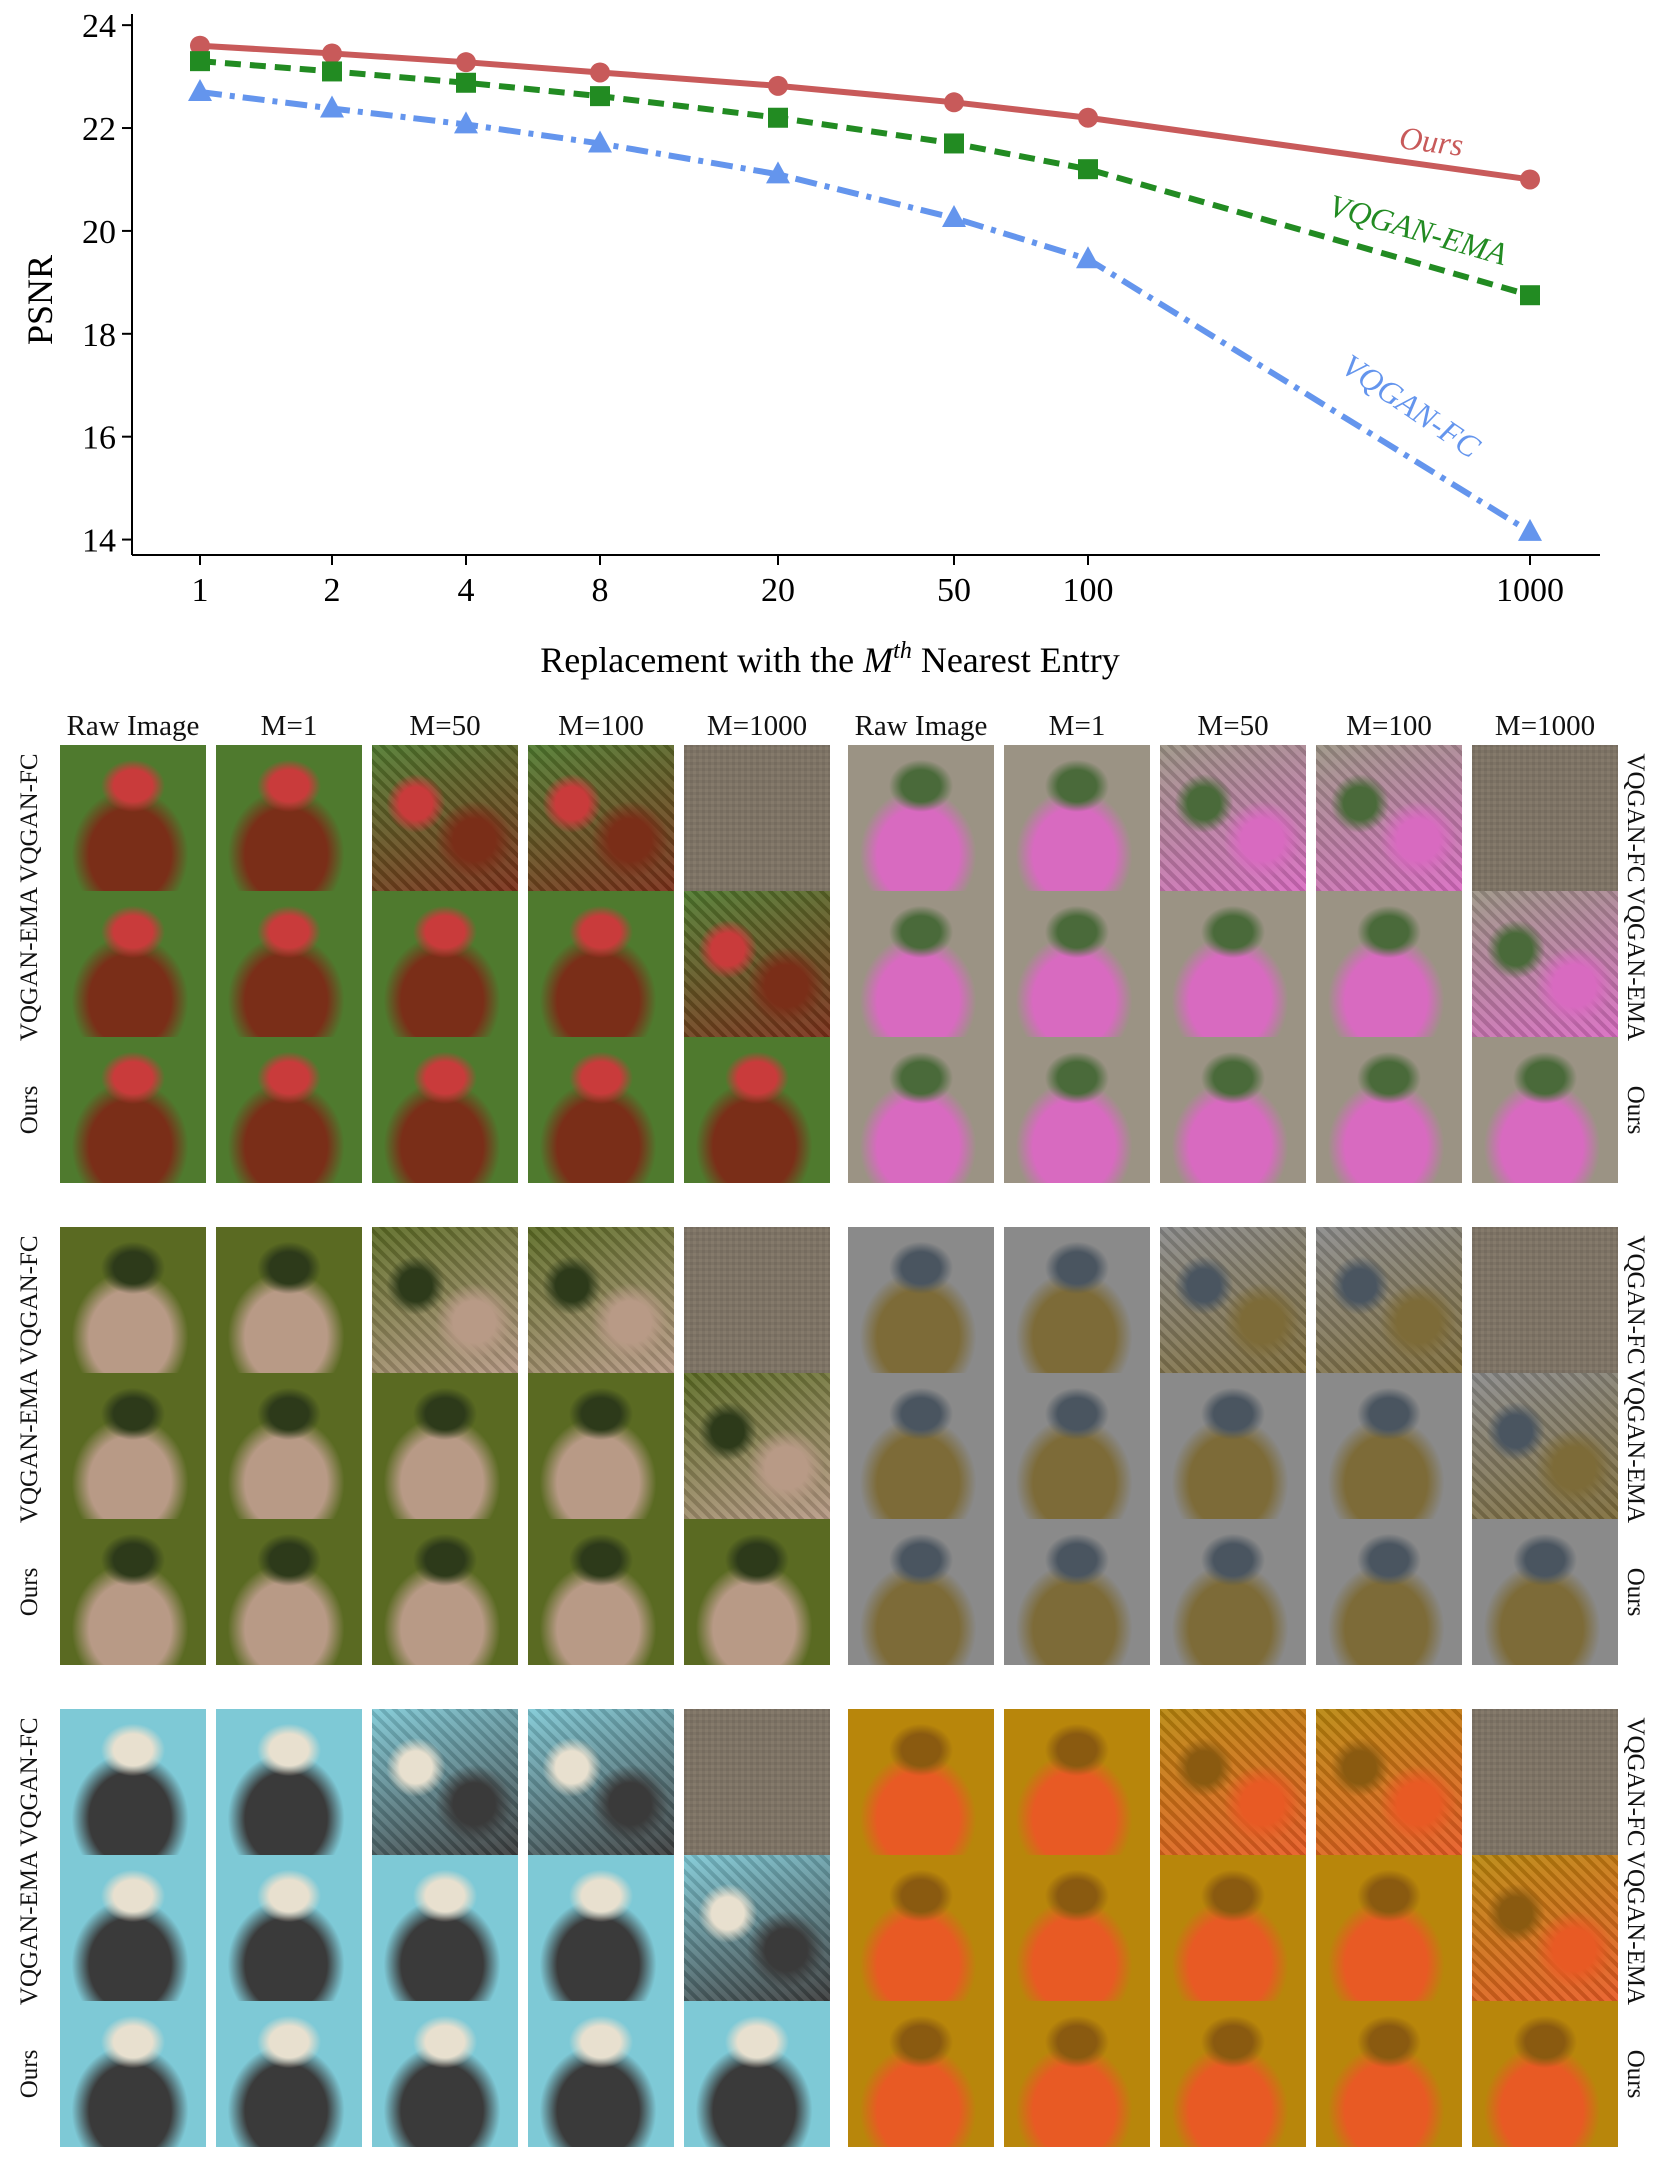 The height and width of the screenshot is (2167, 1661). What do you see at coordinates (200, 590) in the screenshot?
I see `x-tick-label: 1` at bounding box center [200, 590].